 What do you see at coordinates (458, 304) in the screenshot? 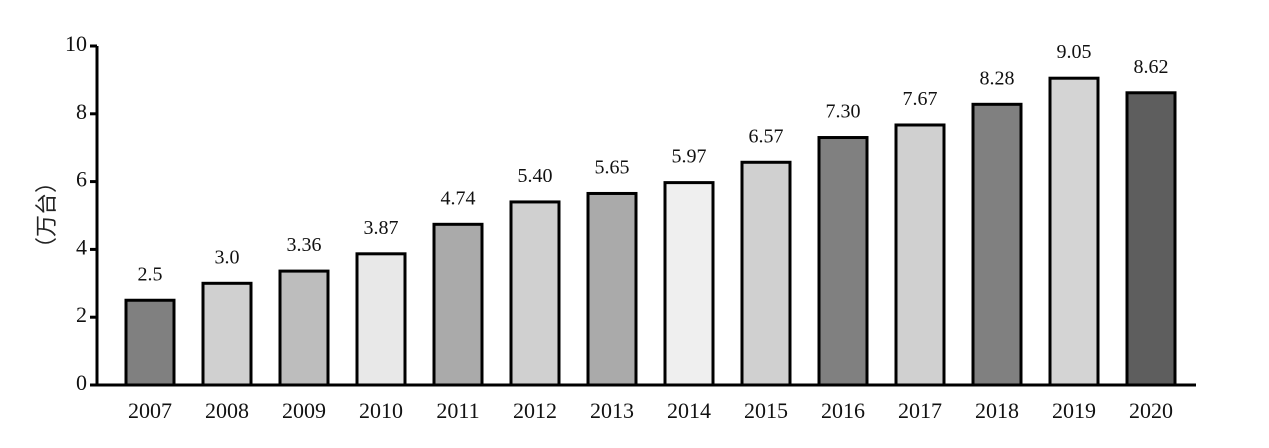
I see `bar-2011` at bounding box center [458, 304].